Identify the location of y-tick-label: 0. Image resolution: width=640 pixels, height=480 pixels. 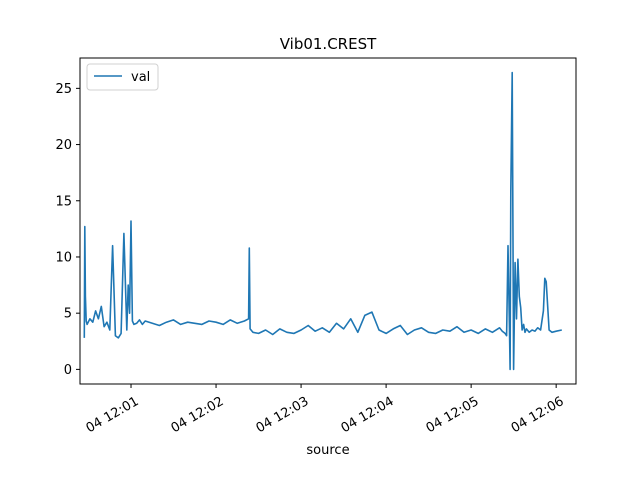
(68, 370).